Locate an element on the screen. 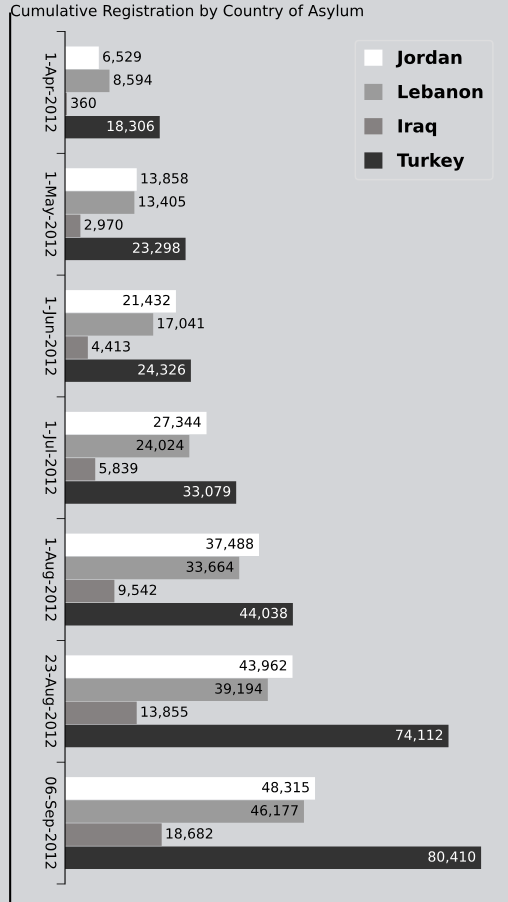  data-label: 13,855 is located at coordinates (165, 712).